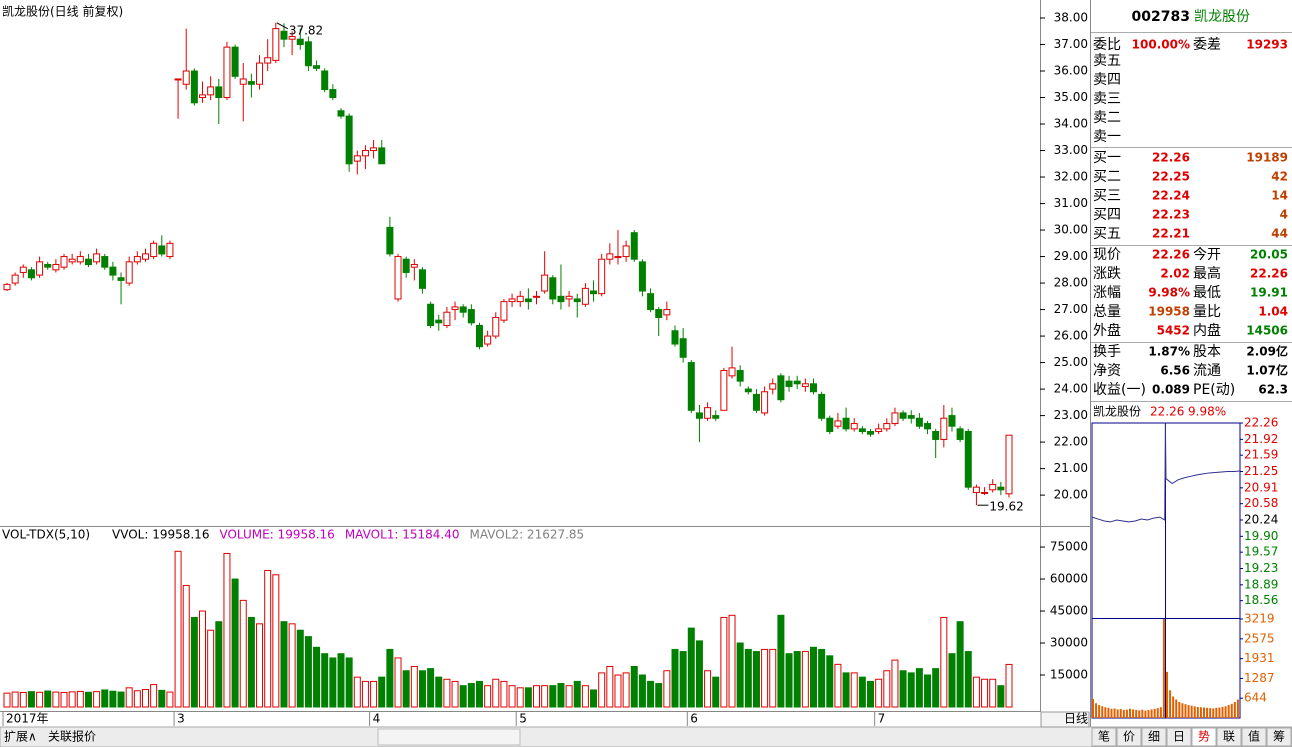  Describe the element at coordinates (1071, 230) in the screenshot. I see `y-tick-label: 30.00` at that location.